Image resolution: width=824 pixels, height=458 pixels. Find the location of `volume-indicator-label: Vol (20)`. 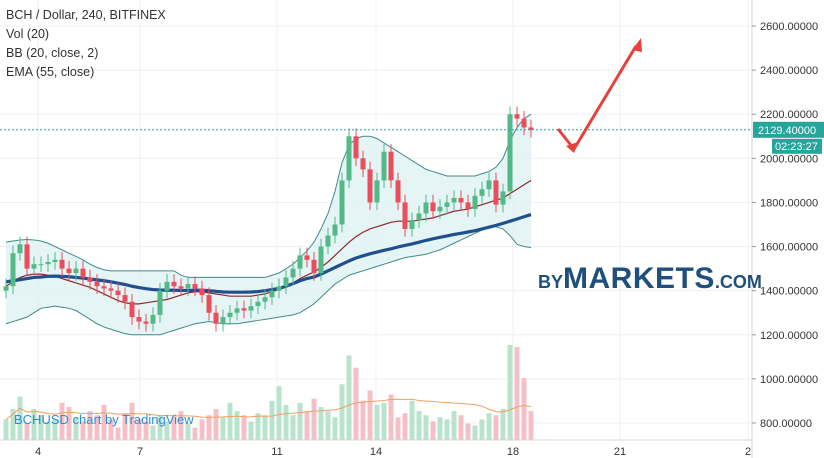

volume-indicator-label: Vol (20) is located at coordinates (28, 34).